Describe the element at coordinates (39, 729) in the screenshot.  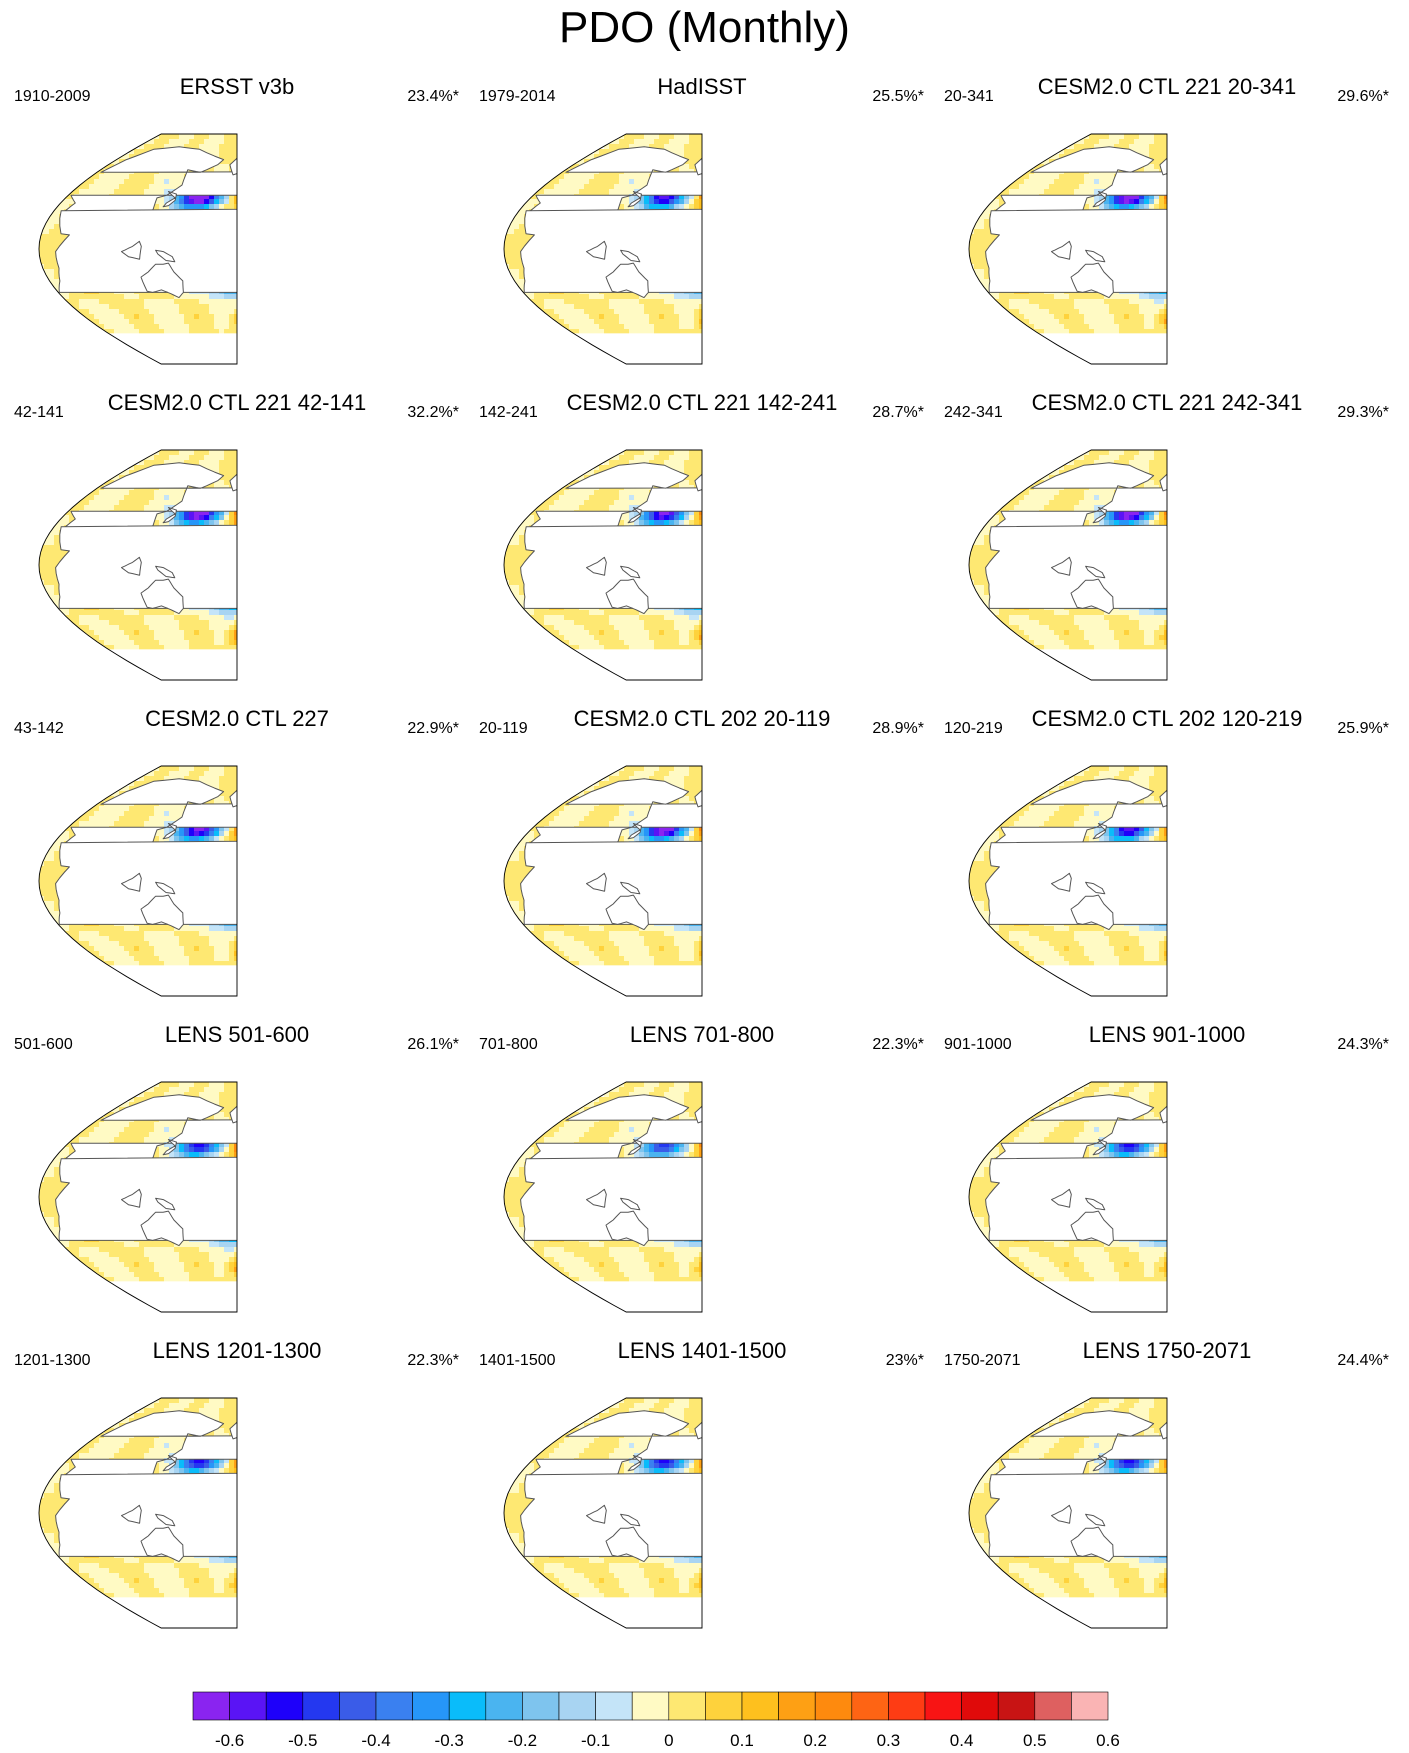
I see `panel-period: 43-142` at that location.